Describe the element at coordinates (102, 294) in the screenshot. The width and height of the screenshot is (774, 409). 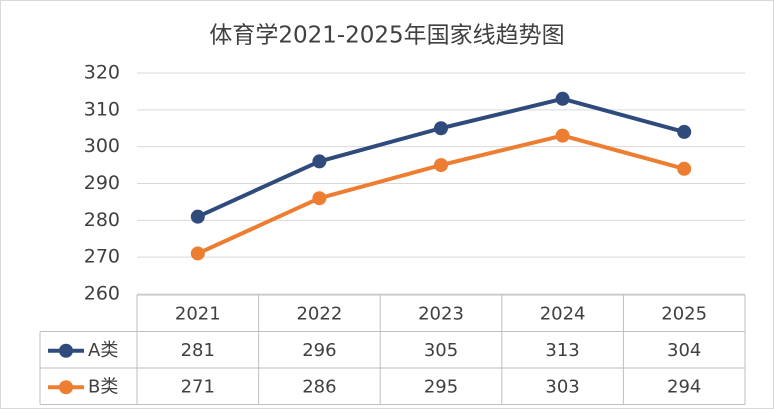
I see `y-tick-label: 260` at that location.